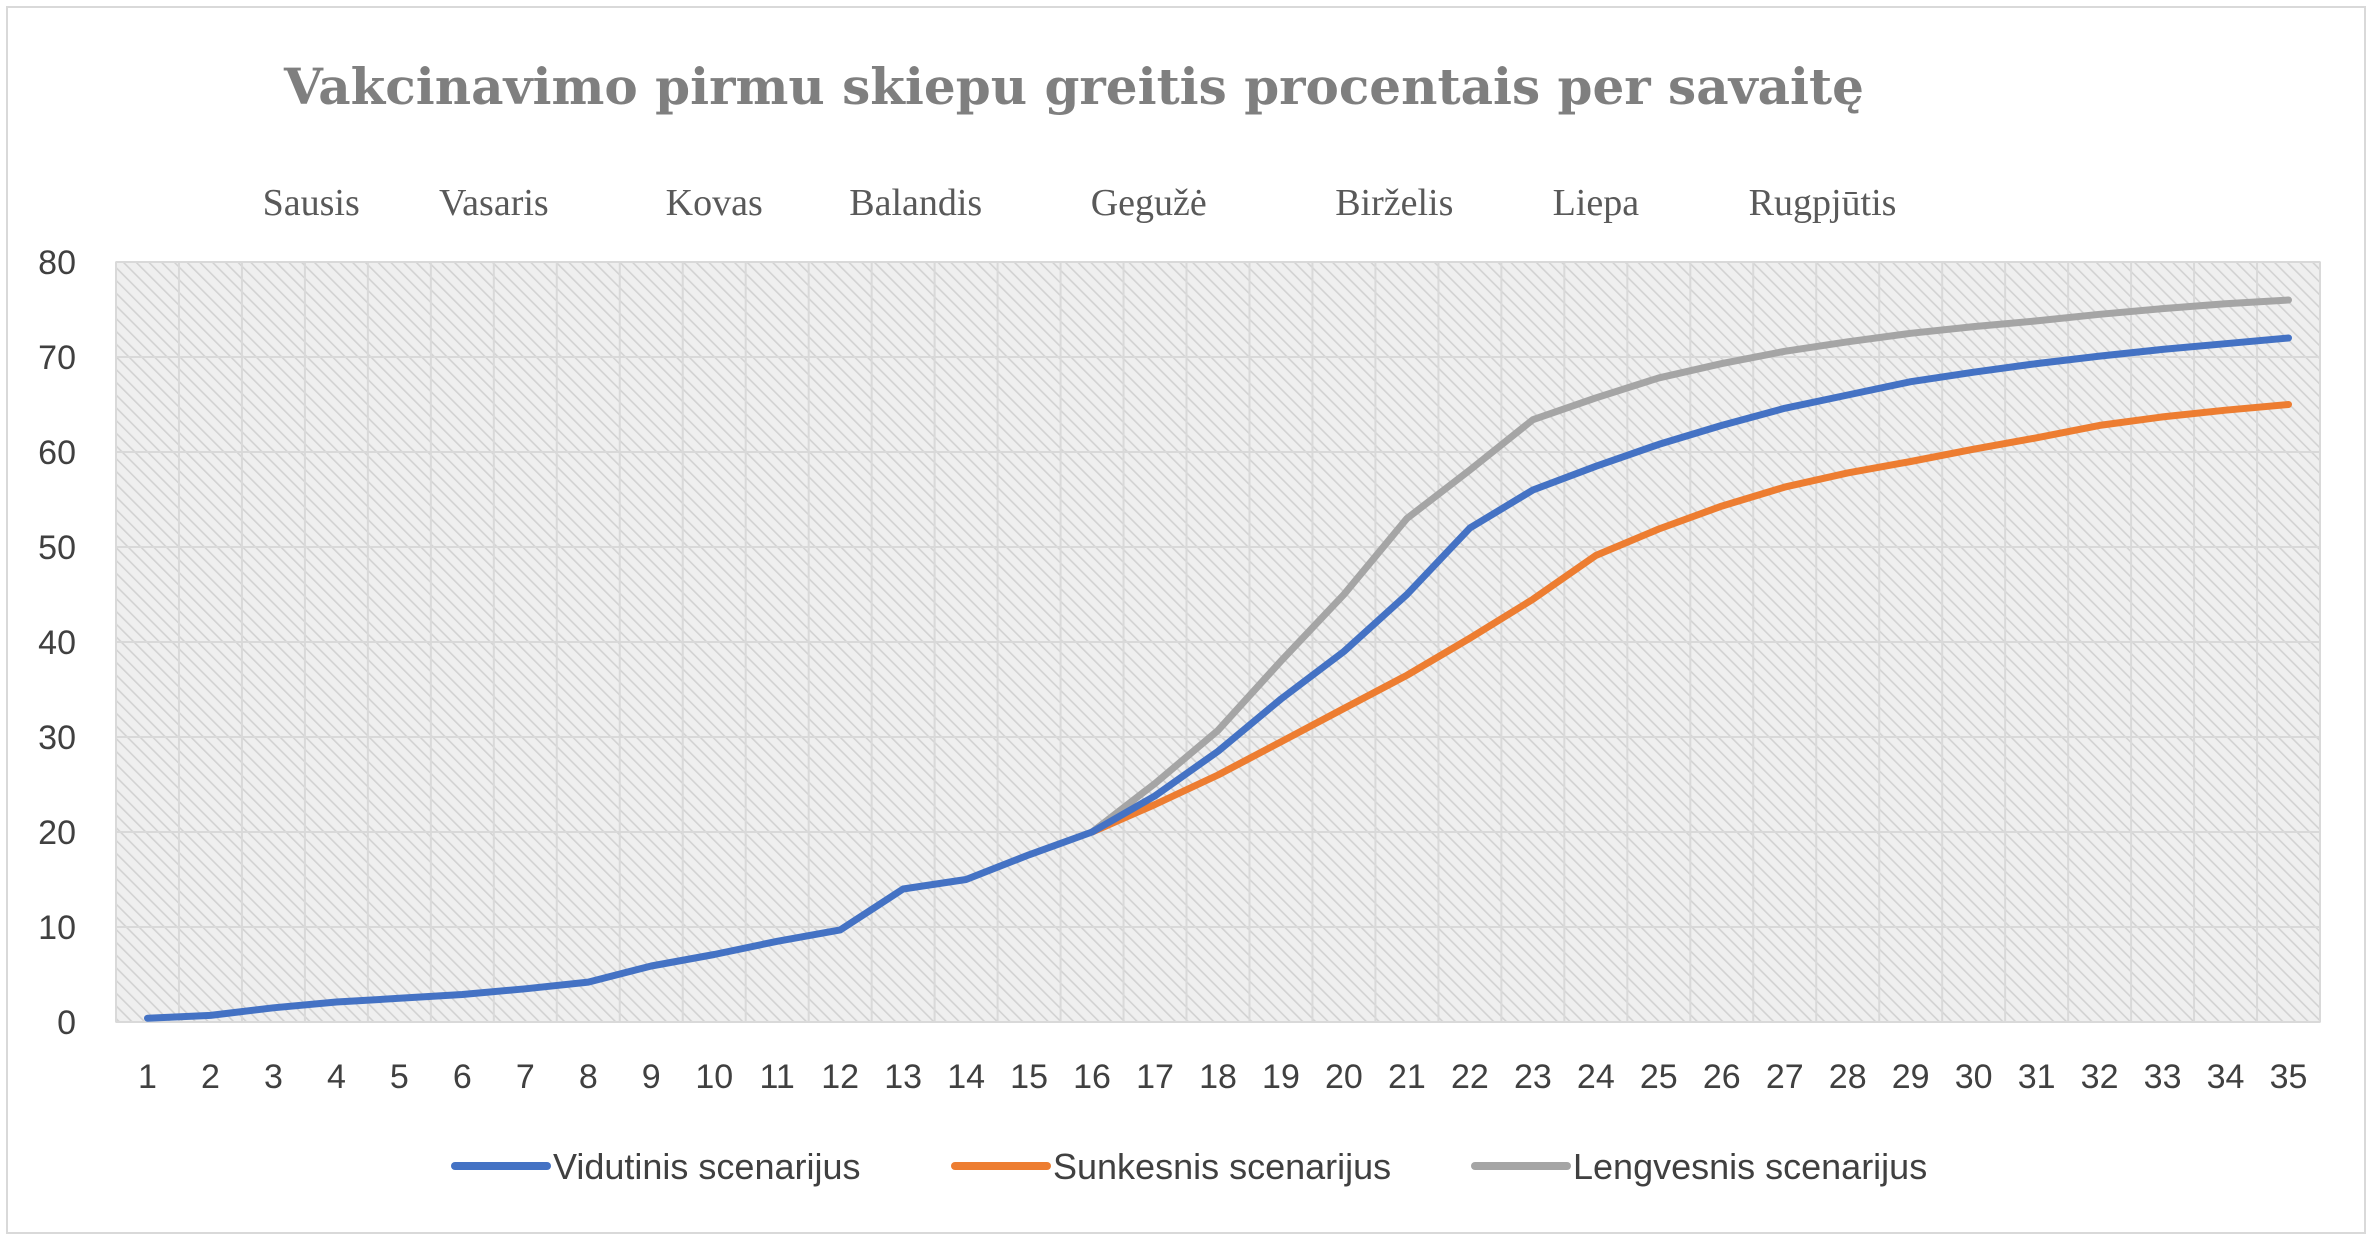 The image size is (2374, 1242). I want to click on month-label: Birželis, so click(1394, 203).